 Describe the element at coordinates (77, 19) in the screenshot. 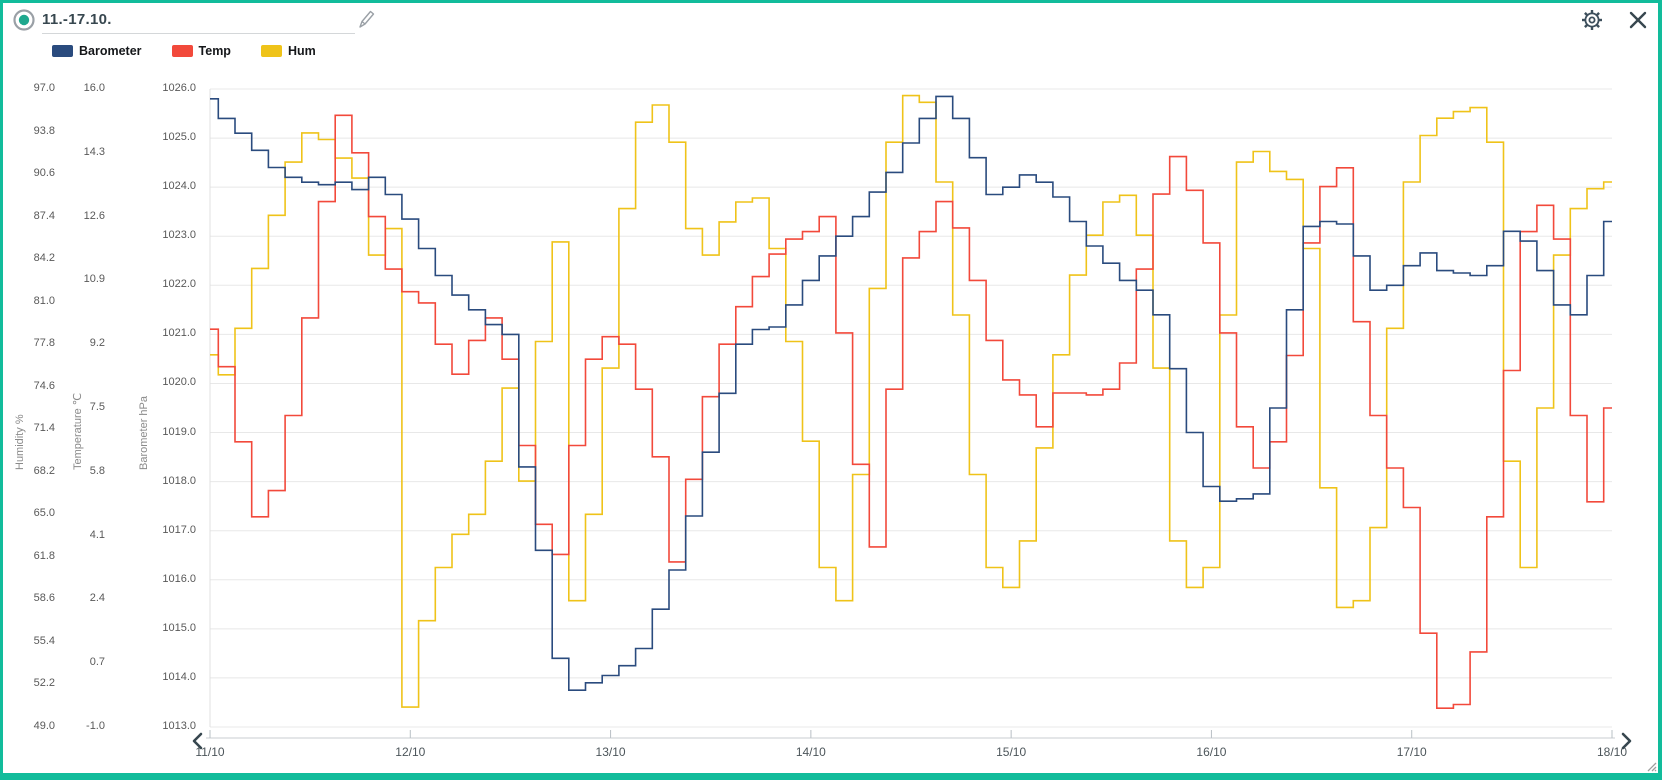

I see `page-title: 11.-17.10.` at that location.